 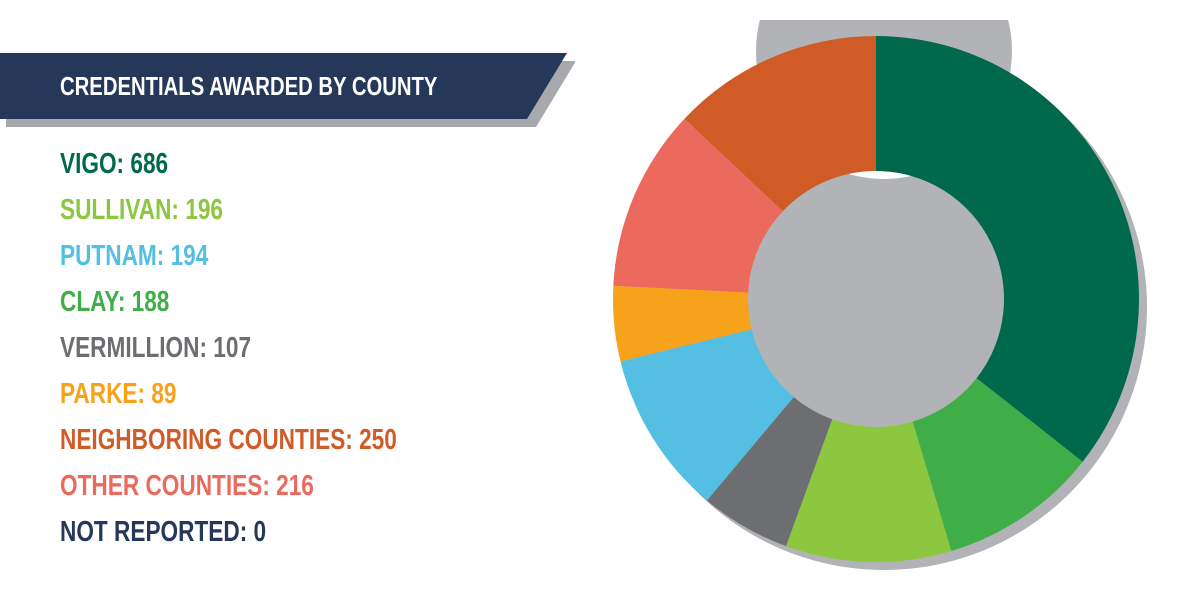 I want to click on slice-vermillion, so click(x=769, y=472).